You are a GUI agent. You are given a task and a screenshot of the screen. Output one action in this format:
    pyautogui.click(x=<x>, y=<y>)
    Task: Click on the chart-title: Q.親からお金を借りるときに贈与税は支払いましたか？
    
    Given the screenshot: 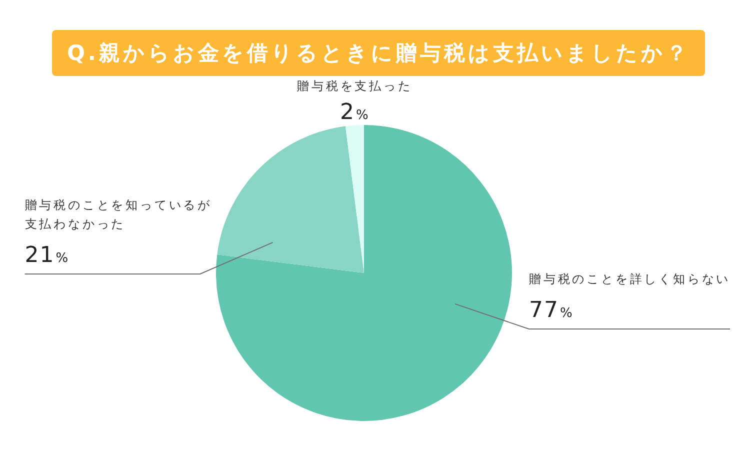 What is the action you would take?
    pyautogui.click(x=378, y=53)
    